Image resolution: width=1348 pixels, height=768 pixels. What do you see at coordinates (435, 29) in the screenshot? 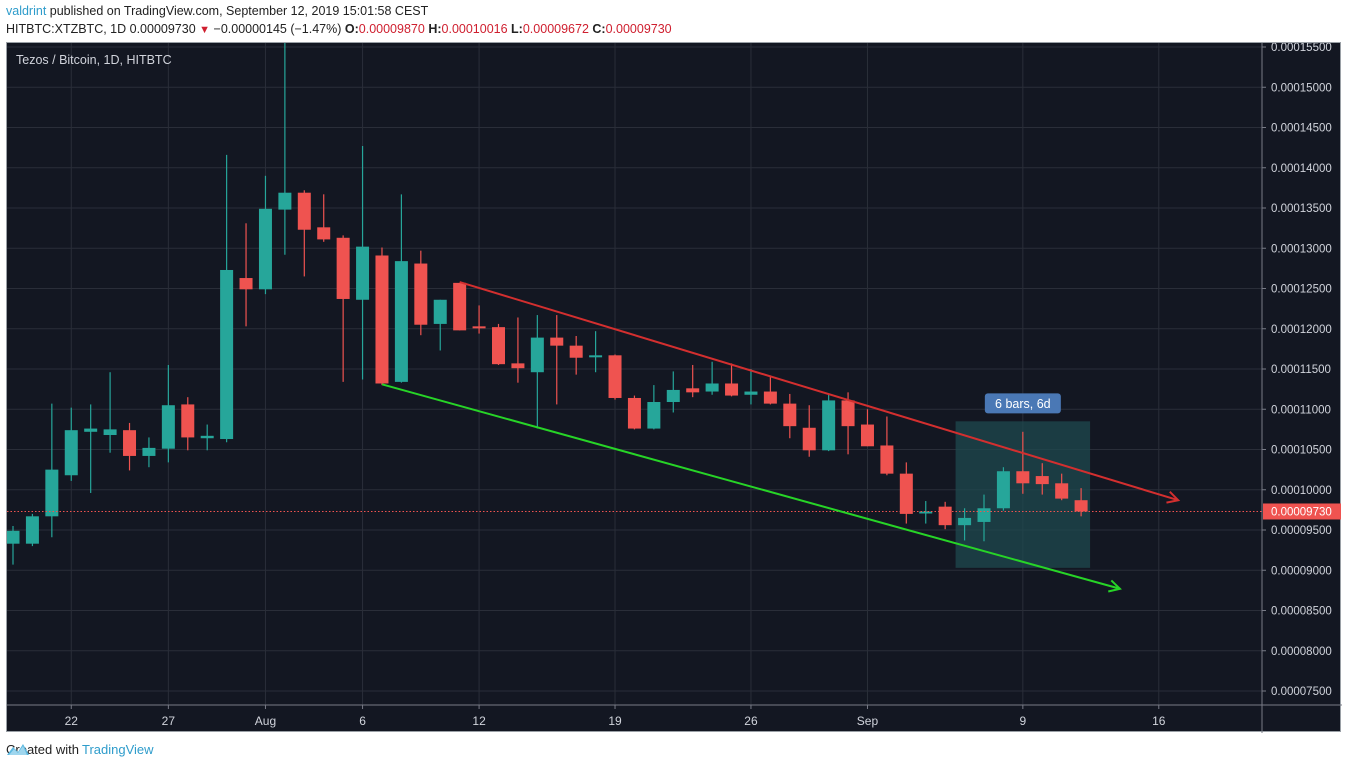
I see `high-label: H:` at bounding box center [435, 29].